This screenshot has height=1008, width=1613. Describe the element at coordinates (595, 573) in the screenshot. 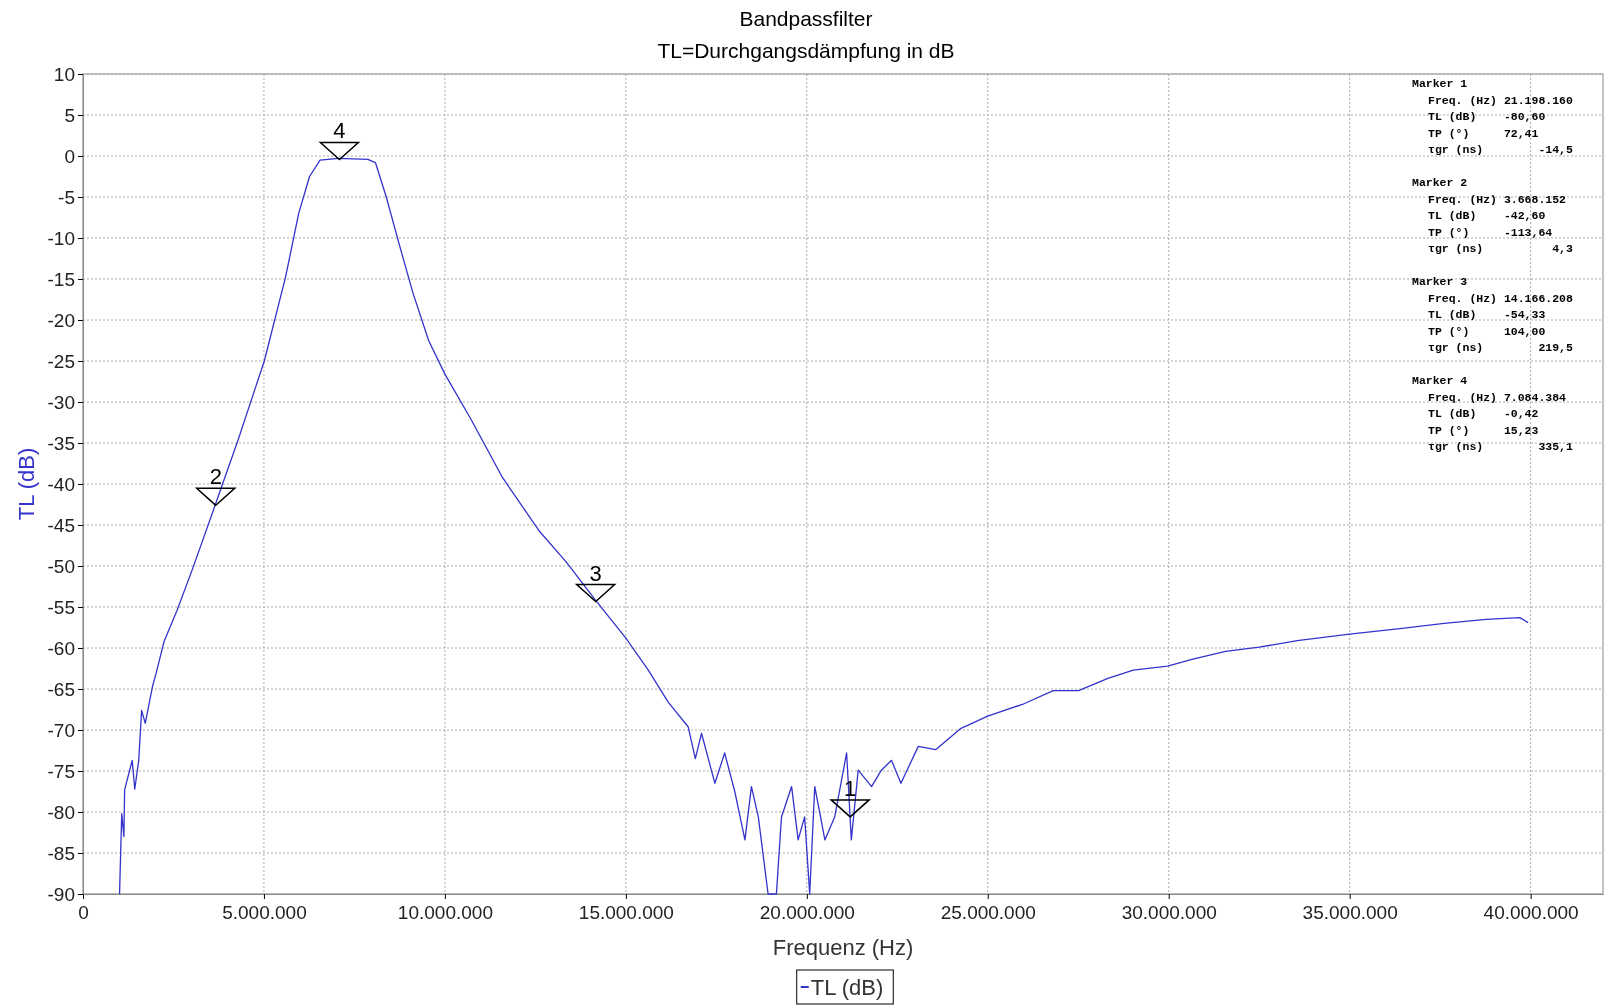

I see `annotation: 3` at that location.